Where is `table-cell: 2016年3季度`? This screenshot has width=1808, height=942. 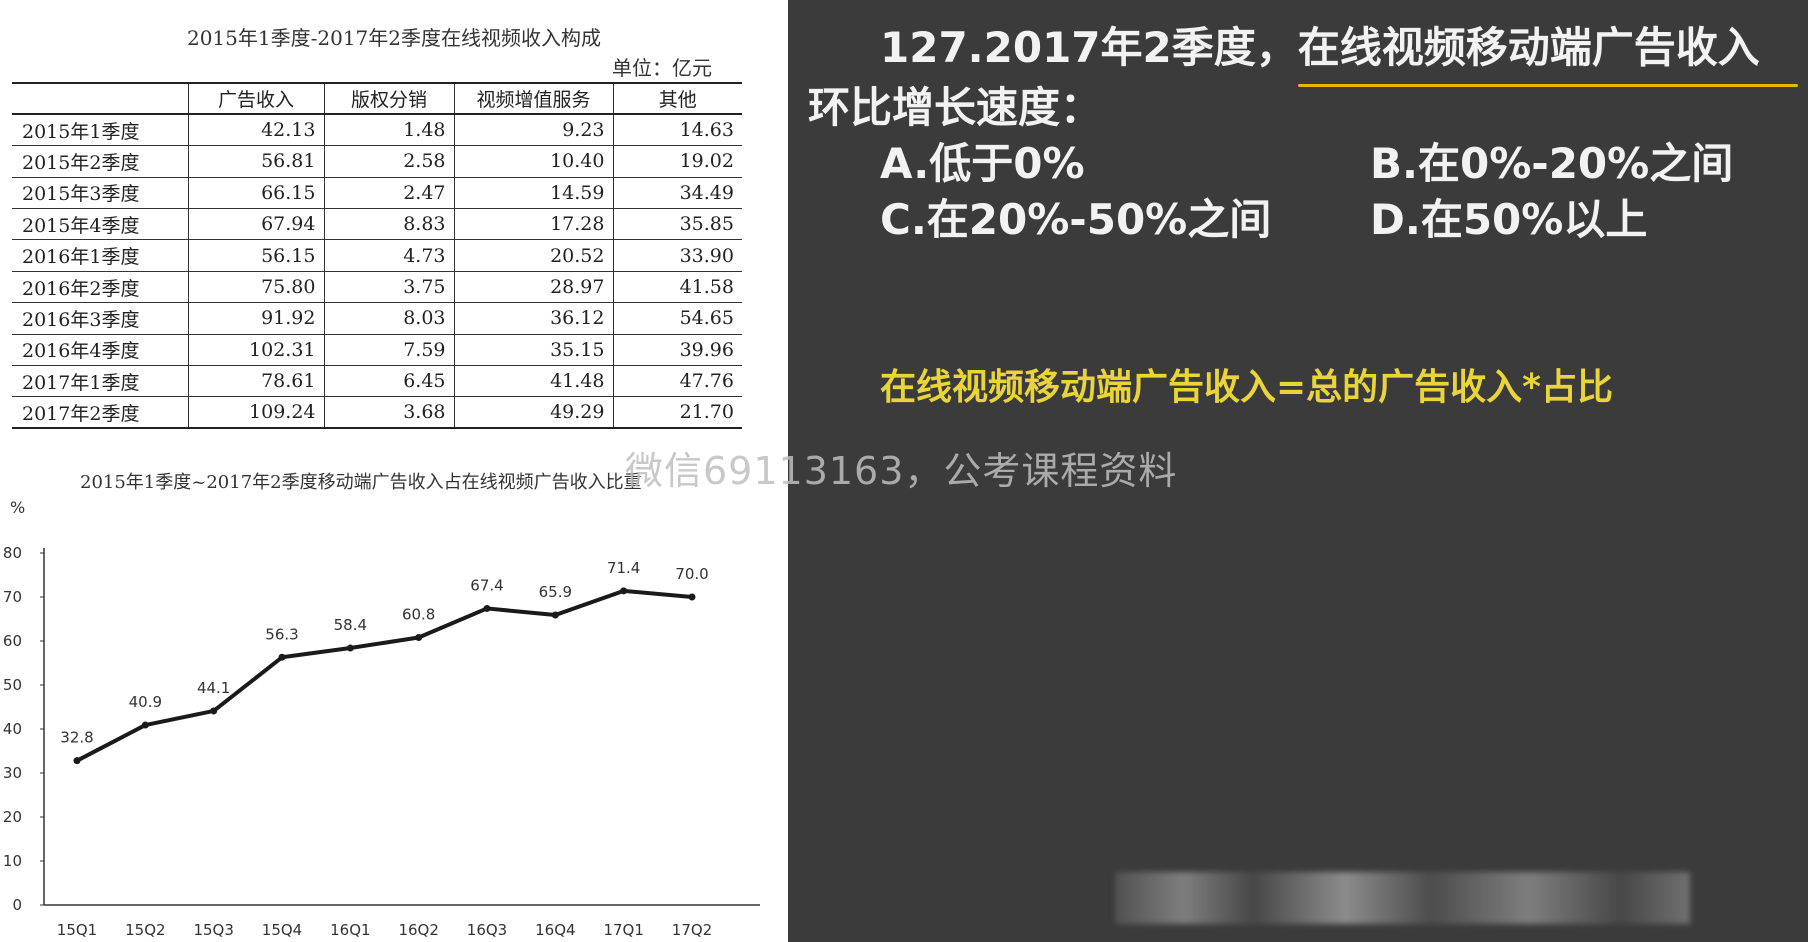
table-cell: 2016年3季度 is located at coordinates (100, 318).